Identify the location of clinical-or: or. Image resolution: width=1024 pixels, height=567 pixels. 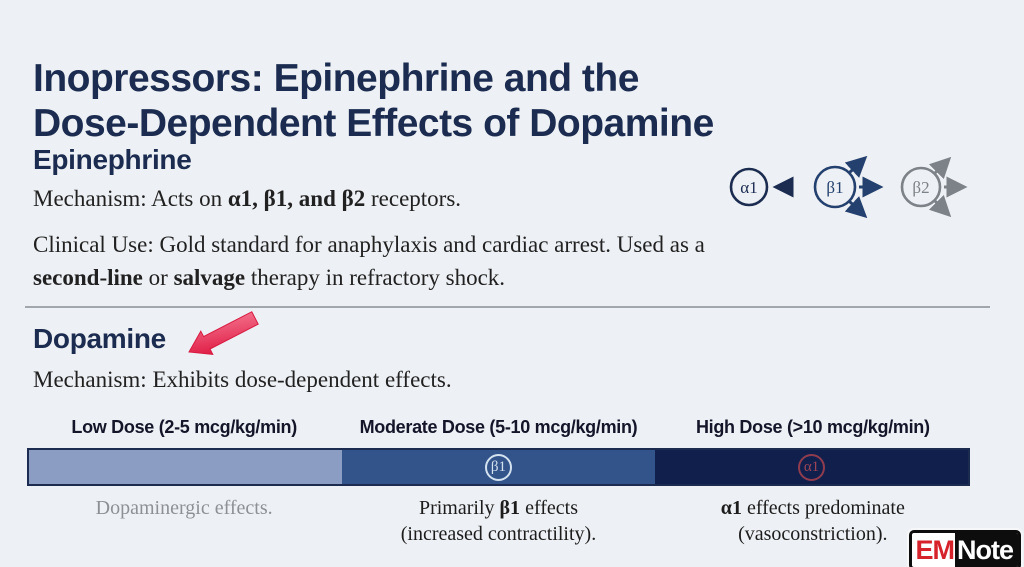
(158, 277).